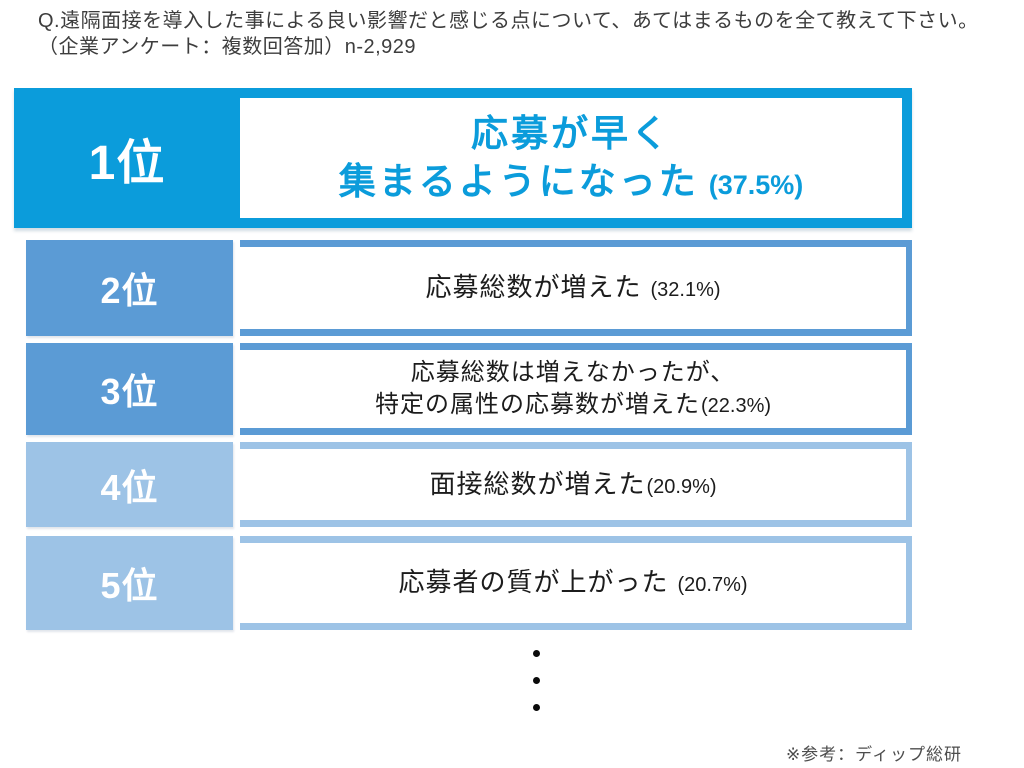 The width and height of the screenshot is (1024, 768). What do you see at coordinates (573, 483) in the screenshot?
I see `rank-4-answer-line-1: 面接総数が増えた(20.9%)` at bounding box center [573, 483].